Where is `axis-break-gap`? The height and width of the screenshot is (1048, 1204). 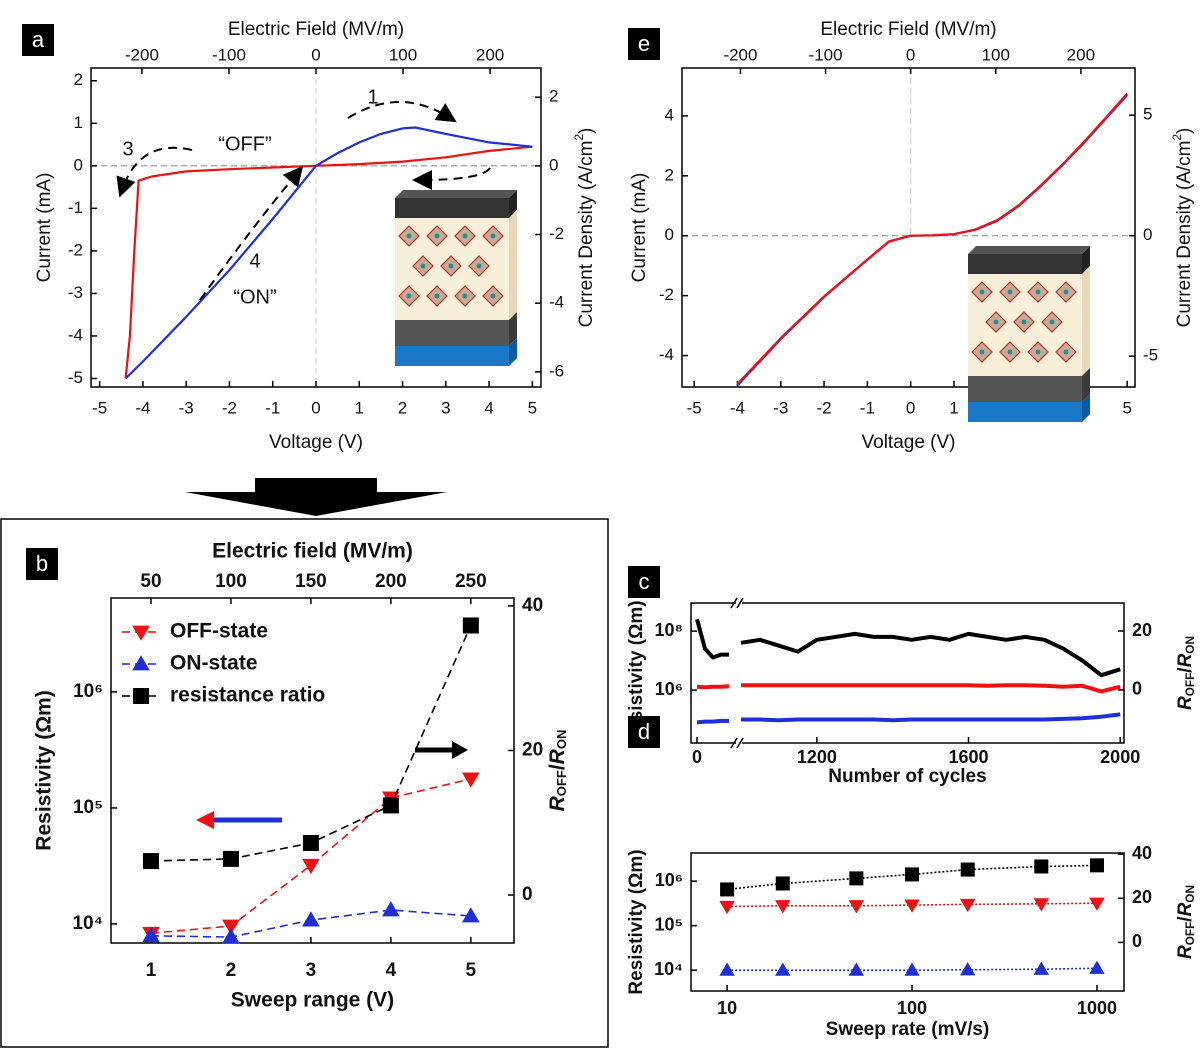 axis-break-gap is located at coordinates (739, 603).